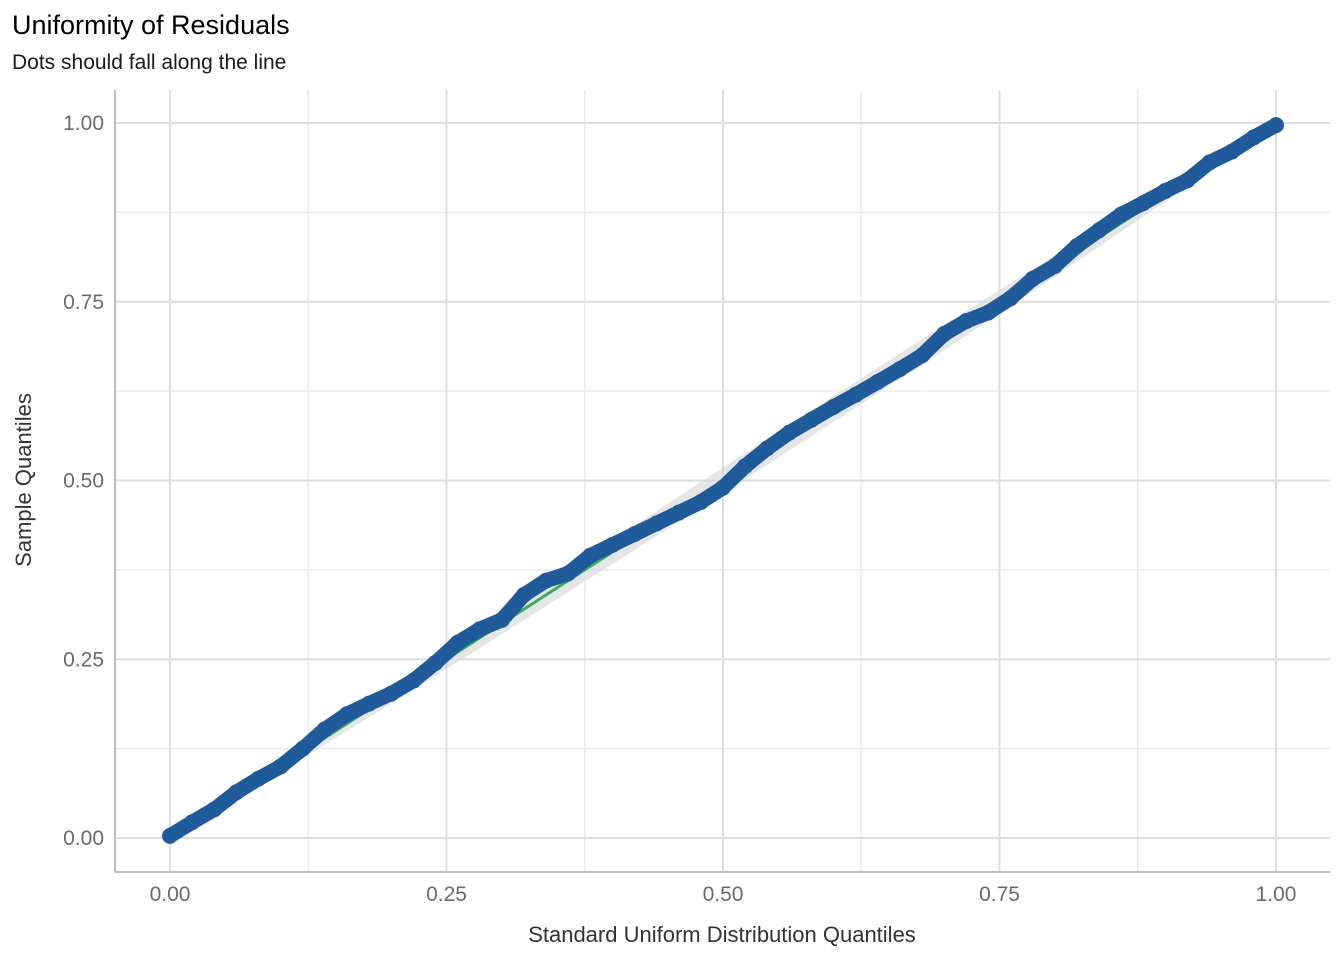 The width and height of the screenshot is (1344, 960). I want to click on y-tick-label: 0.75, so click(83, 302).